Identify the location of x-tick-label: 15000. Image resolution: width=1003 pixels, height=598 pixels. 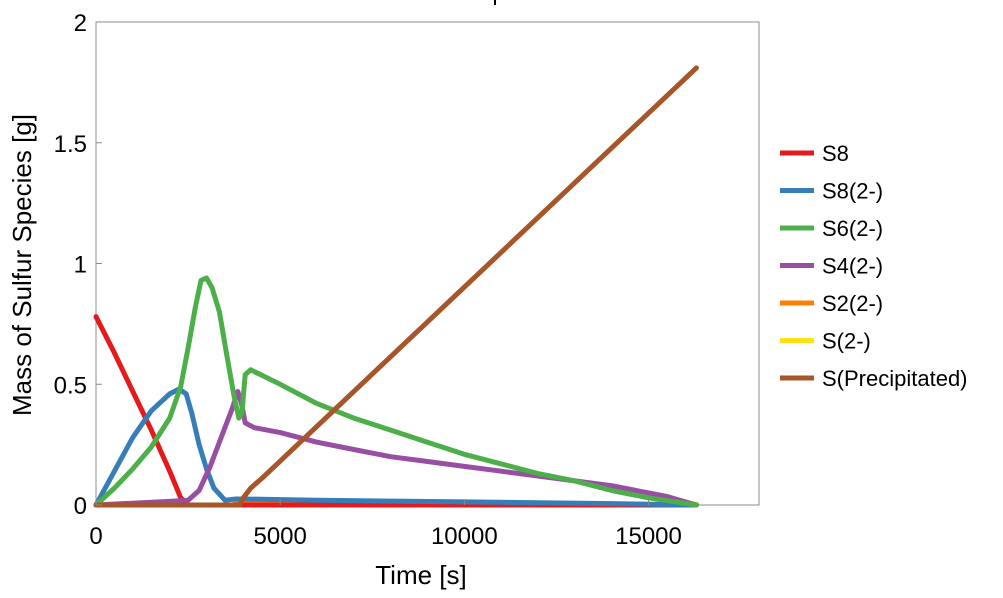
(648, 536).